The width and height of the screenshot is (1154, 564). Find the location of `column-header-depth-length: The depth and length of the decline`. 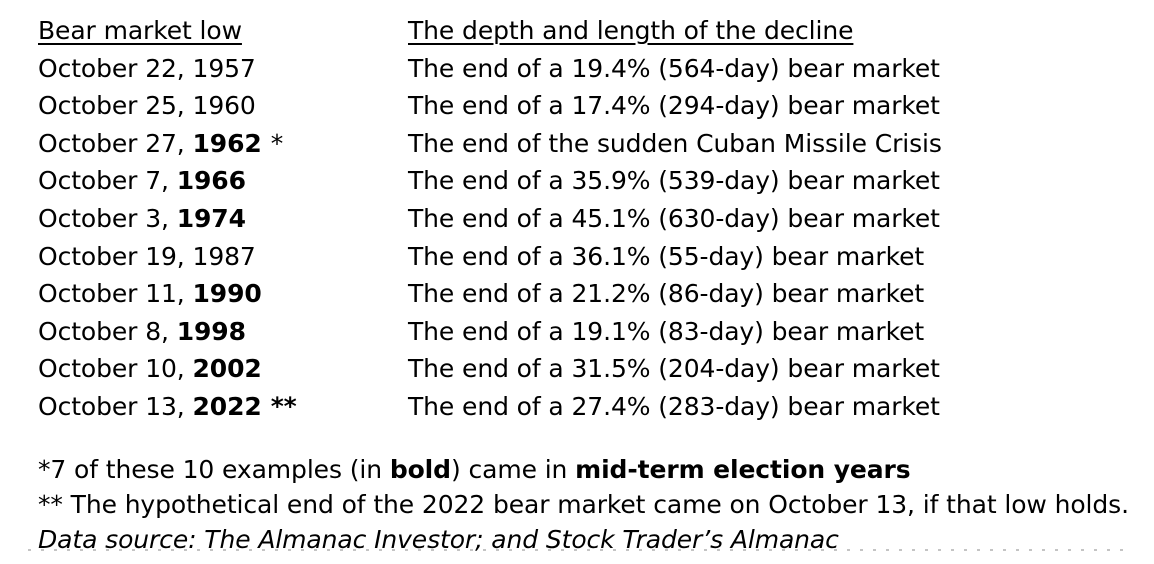

column-header-depth-length: The depth and length of the decline is located at coordinates (781, 31).